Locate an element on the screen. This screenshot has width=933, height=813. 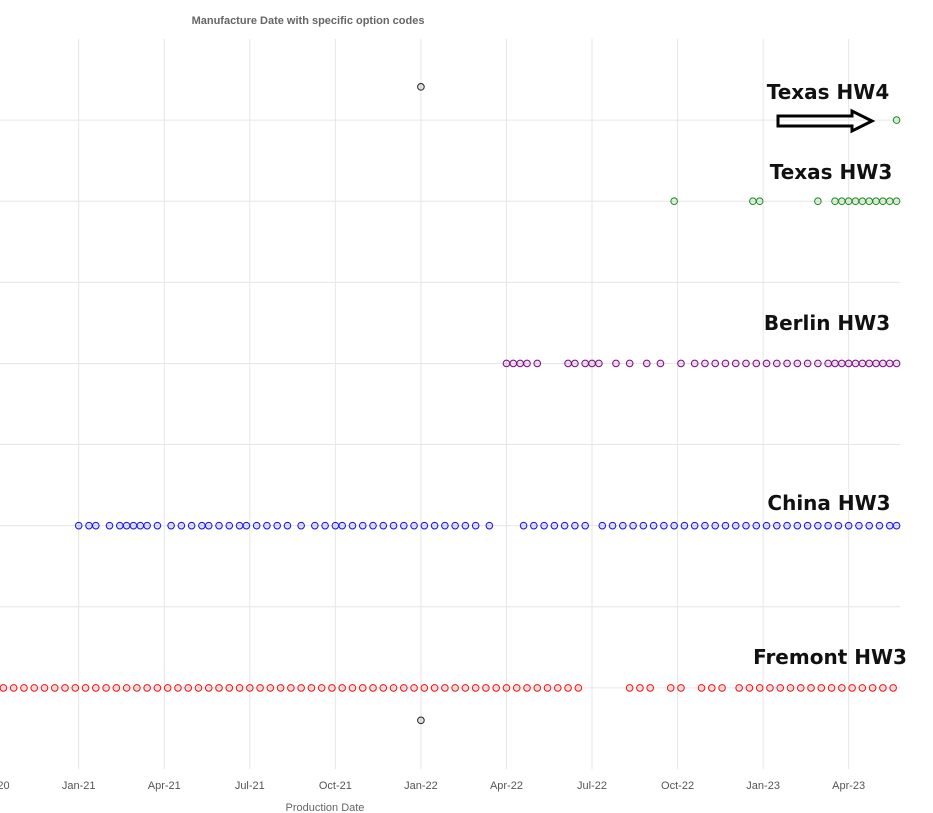
series-label: Texas HW4 is located at coordinates (828, 92).